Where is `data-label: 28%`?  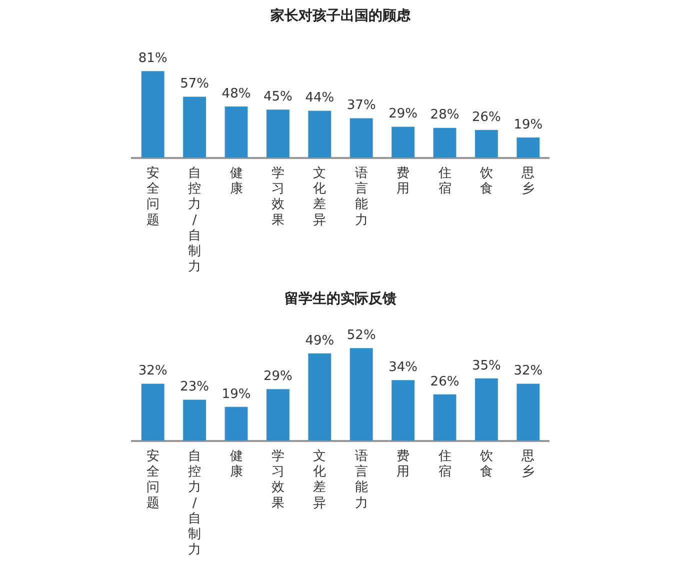
data-label: 28% is located at coordinates (445, 115).